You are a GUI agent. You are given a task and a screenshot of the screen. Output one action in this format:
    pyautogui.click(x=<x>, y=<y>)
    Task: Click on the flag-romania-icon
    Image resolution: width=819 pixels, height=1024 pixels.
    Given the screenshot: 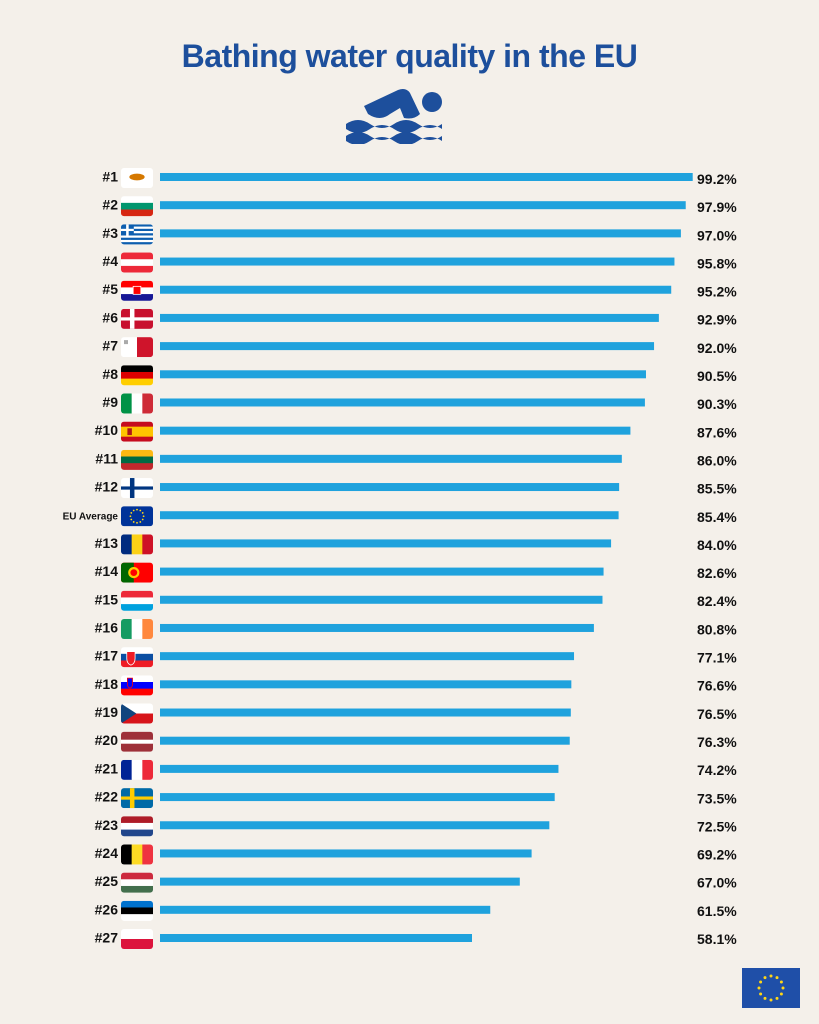 What is the action you would take?
    pyautogui.click(x=137, y=544)
    